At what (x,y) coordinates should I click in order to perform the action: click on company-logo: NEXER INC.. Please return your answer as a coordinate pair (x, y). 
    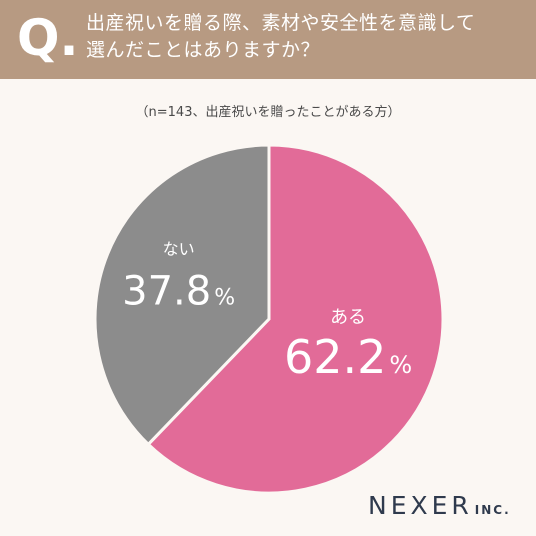
    Looking at the image, I should click on (439, 505).